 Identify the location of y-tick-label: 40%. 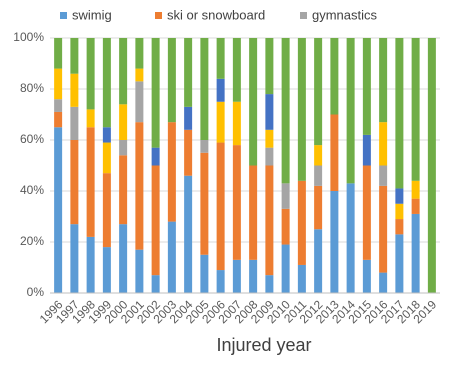
(32, 190).